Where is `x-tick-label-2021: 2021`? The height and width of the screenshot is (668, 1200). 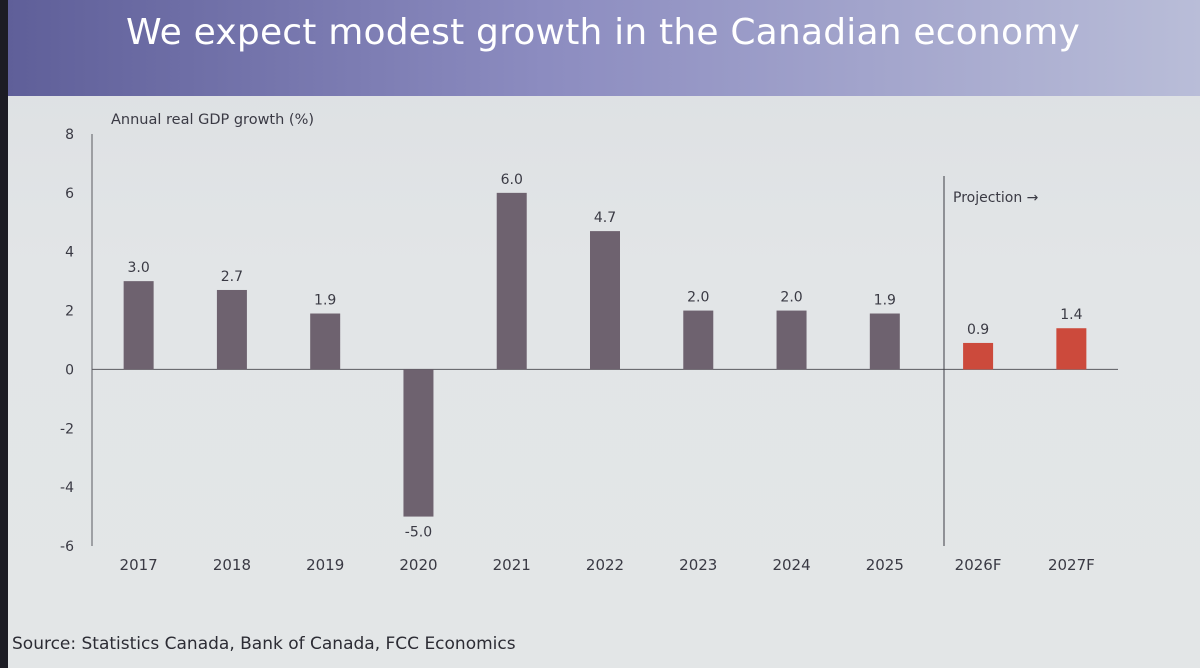
x-tick-label-2021: 2021 is located at coordinates (512, 565).